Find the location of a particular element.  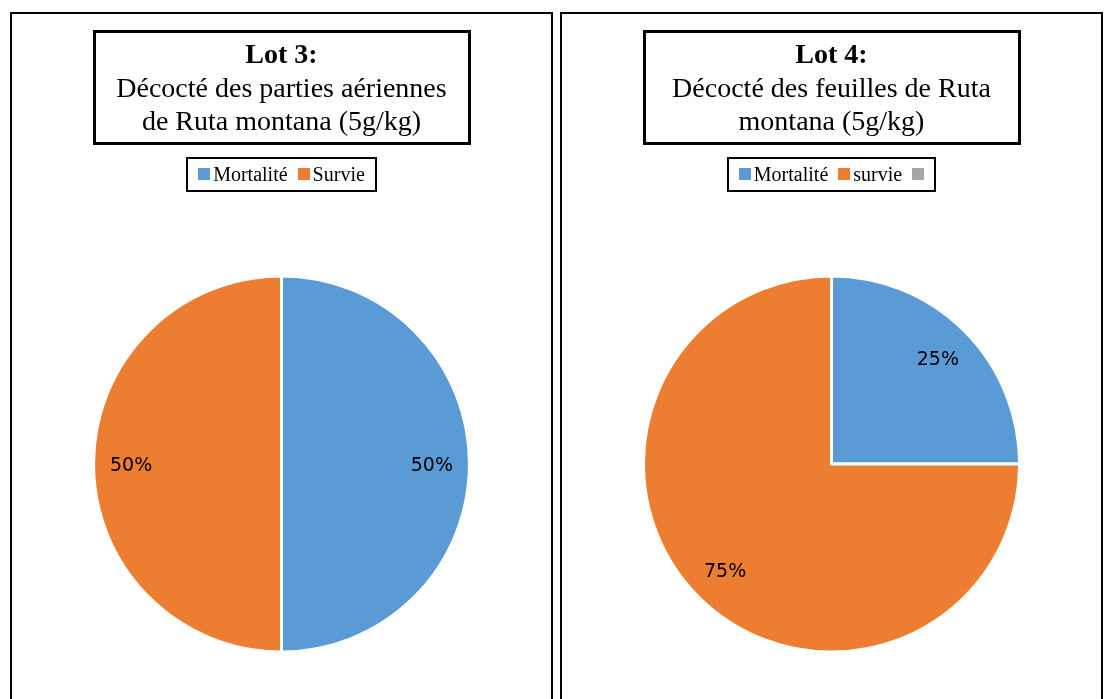

chart-subtitle: Décocté des feuilles de Ruta montana (5g/kg) is located at coordinates (831, 104).